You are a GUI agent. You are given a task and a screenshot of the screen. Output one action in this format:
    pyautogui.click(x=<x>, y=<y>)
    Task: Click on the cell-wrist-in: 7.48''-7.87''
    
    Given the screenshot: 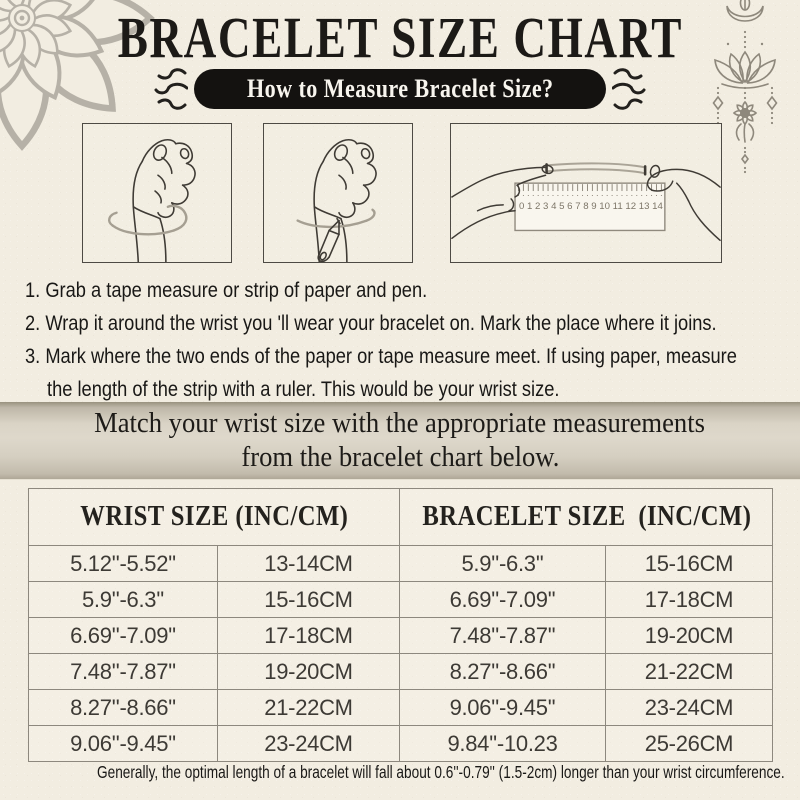 What is the action you would take?
    pyautogui.click(x=123, y=671)
    